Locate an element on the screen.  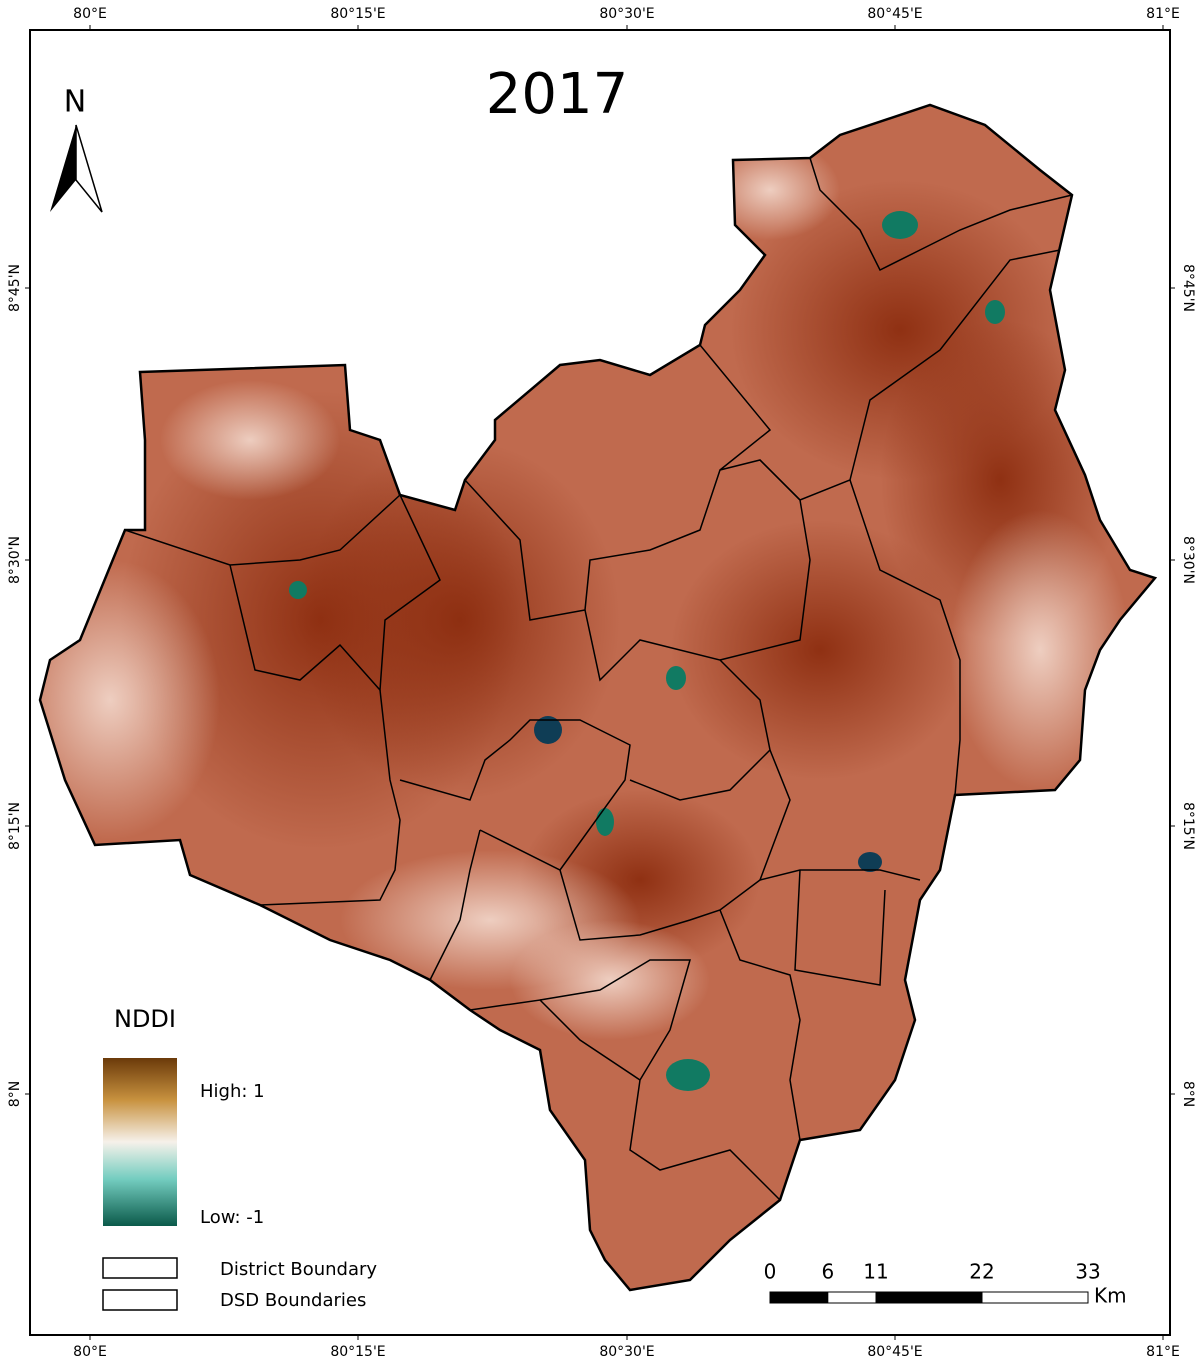
legend-colorbar is located at coordinates (140, 1142).